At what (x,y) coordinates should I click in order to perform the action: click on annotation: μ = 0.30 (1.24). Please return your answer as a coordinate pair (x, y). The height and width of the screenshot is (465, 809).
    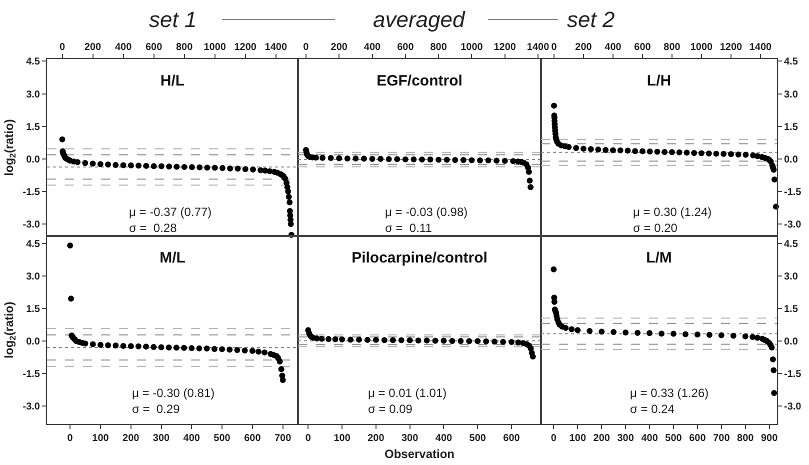
    Looking at the image, I should click on (672, 212).